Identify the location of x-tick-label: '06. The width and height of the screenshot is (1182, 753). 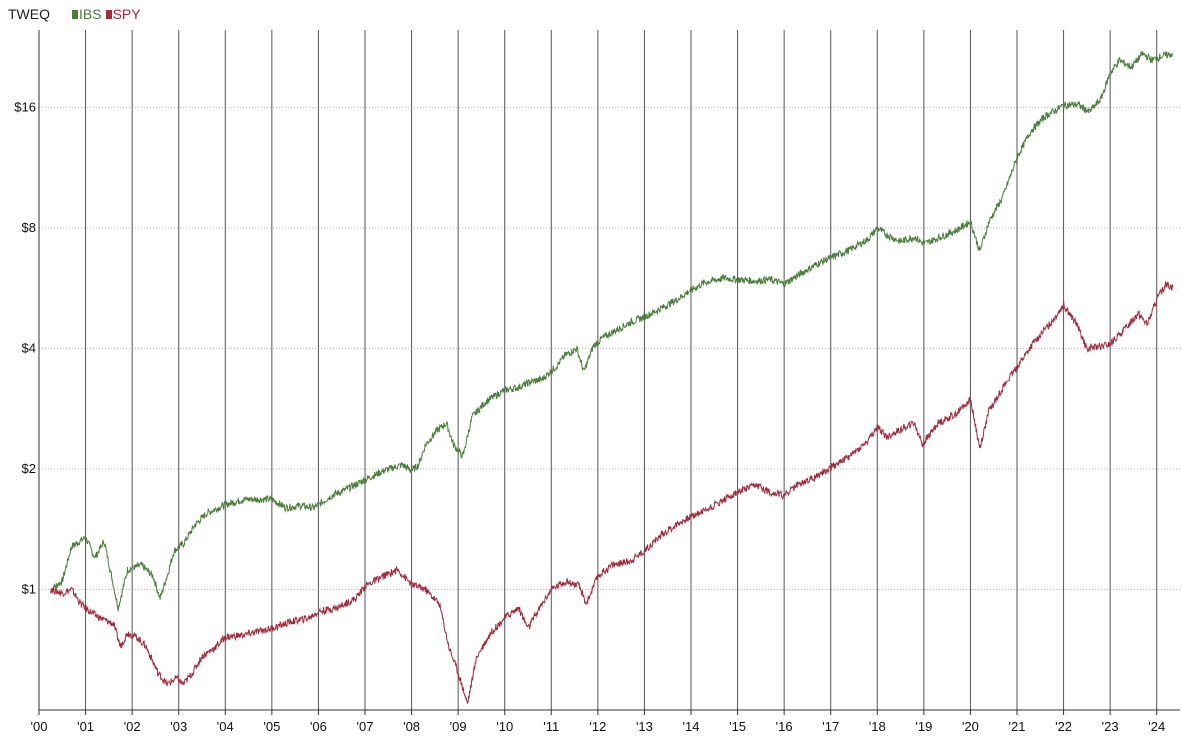
(318, 726).